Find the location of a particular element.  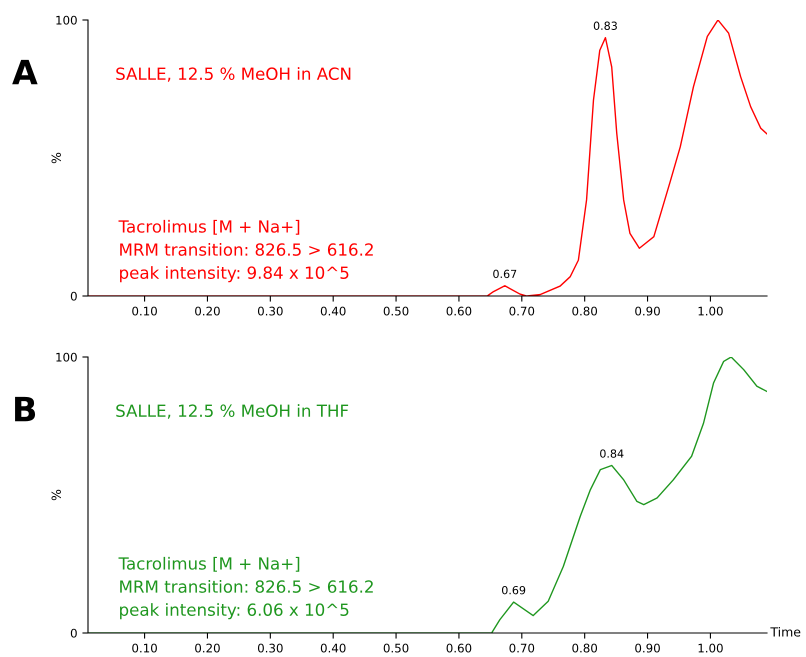

annotation: SALLE, 12.5 % MeOH in ACN is located at coordinates (233, 74).